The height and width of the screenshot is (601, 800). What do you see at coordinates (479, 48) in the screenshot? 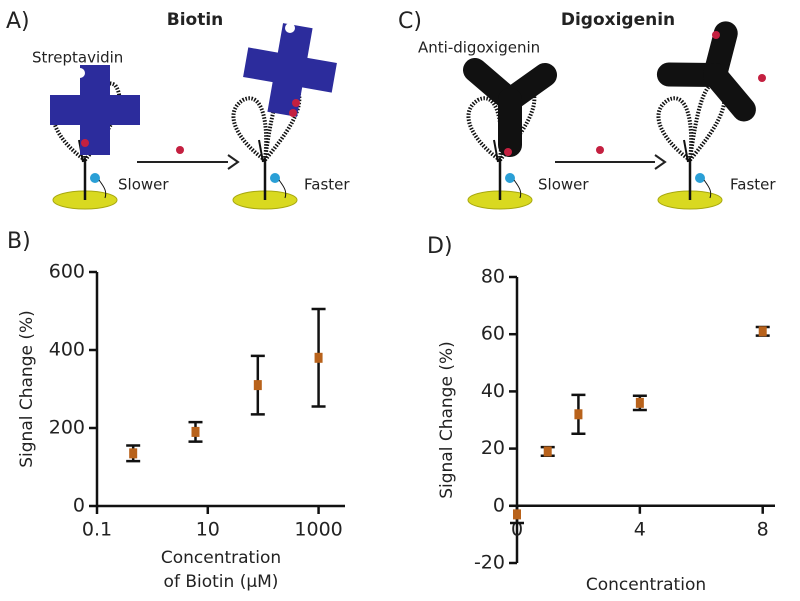
I see `protein-label: Anti-digoxigenin` at bounding box center [479, 48].